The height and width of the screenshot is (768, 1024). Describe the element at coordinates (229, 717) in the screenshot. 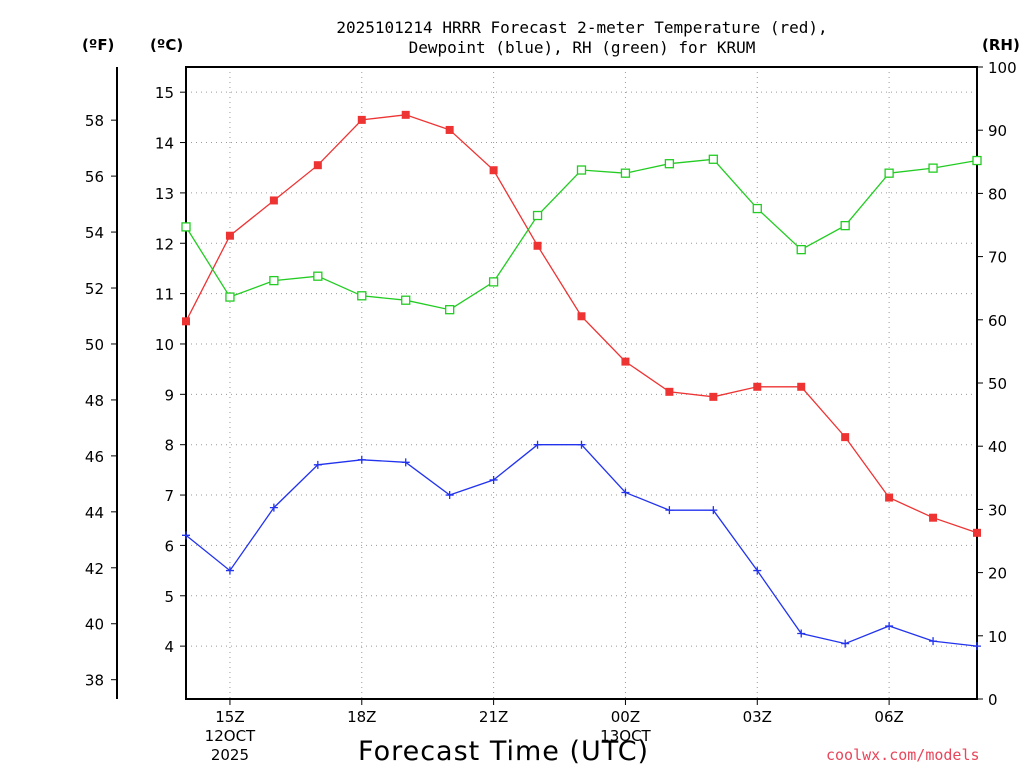

I see `x-tick-label: 15Z` at that location.